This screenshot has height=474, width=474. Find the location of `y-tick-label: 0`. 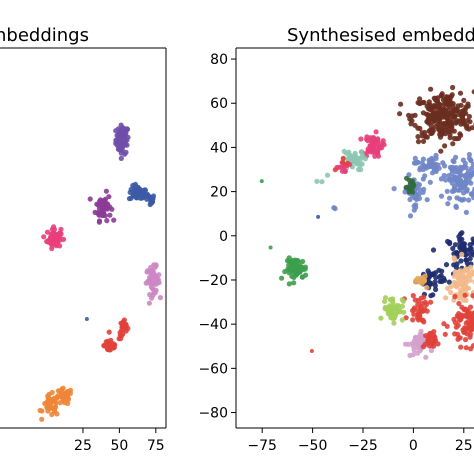

y-tick-label: 0 is located at coordinates (223, 237).